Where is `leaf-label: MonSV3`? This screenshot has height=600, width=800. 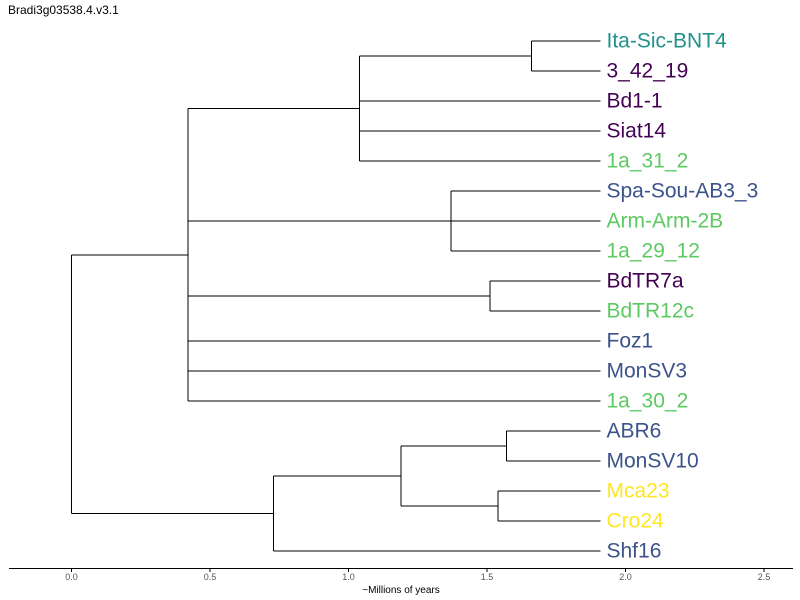 leaf-label: MonSV3 is located at coordinates (647, 371).